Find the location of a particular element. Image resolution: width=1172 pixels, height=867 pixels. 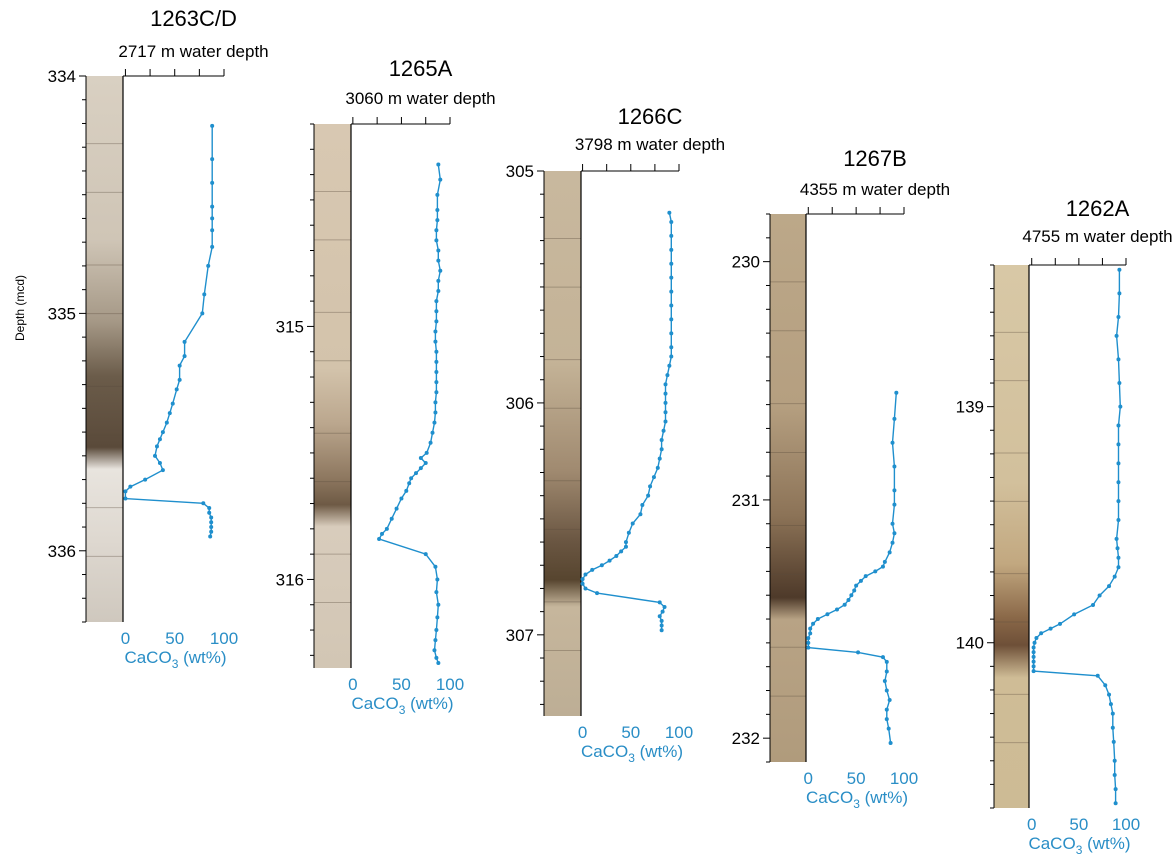

panel-title: 1267B is located at coordinates (875, 158).